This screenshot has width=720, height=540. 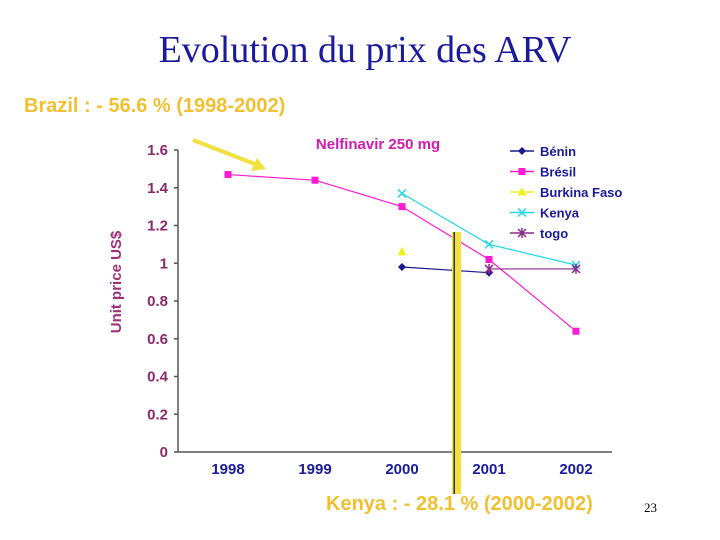 I want to click on brazil-annotation-arrowhead, so click(x=258, y=164).